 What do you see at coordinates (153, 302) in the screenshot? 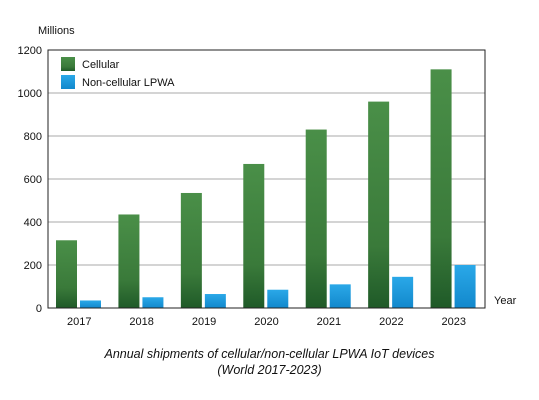
I see `bar-noncellular-2018` at bounding box center [153, 302].